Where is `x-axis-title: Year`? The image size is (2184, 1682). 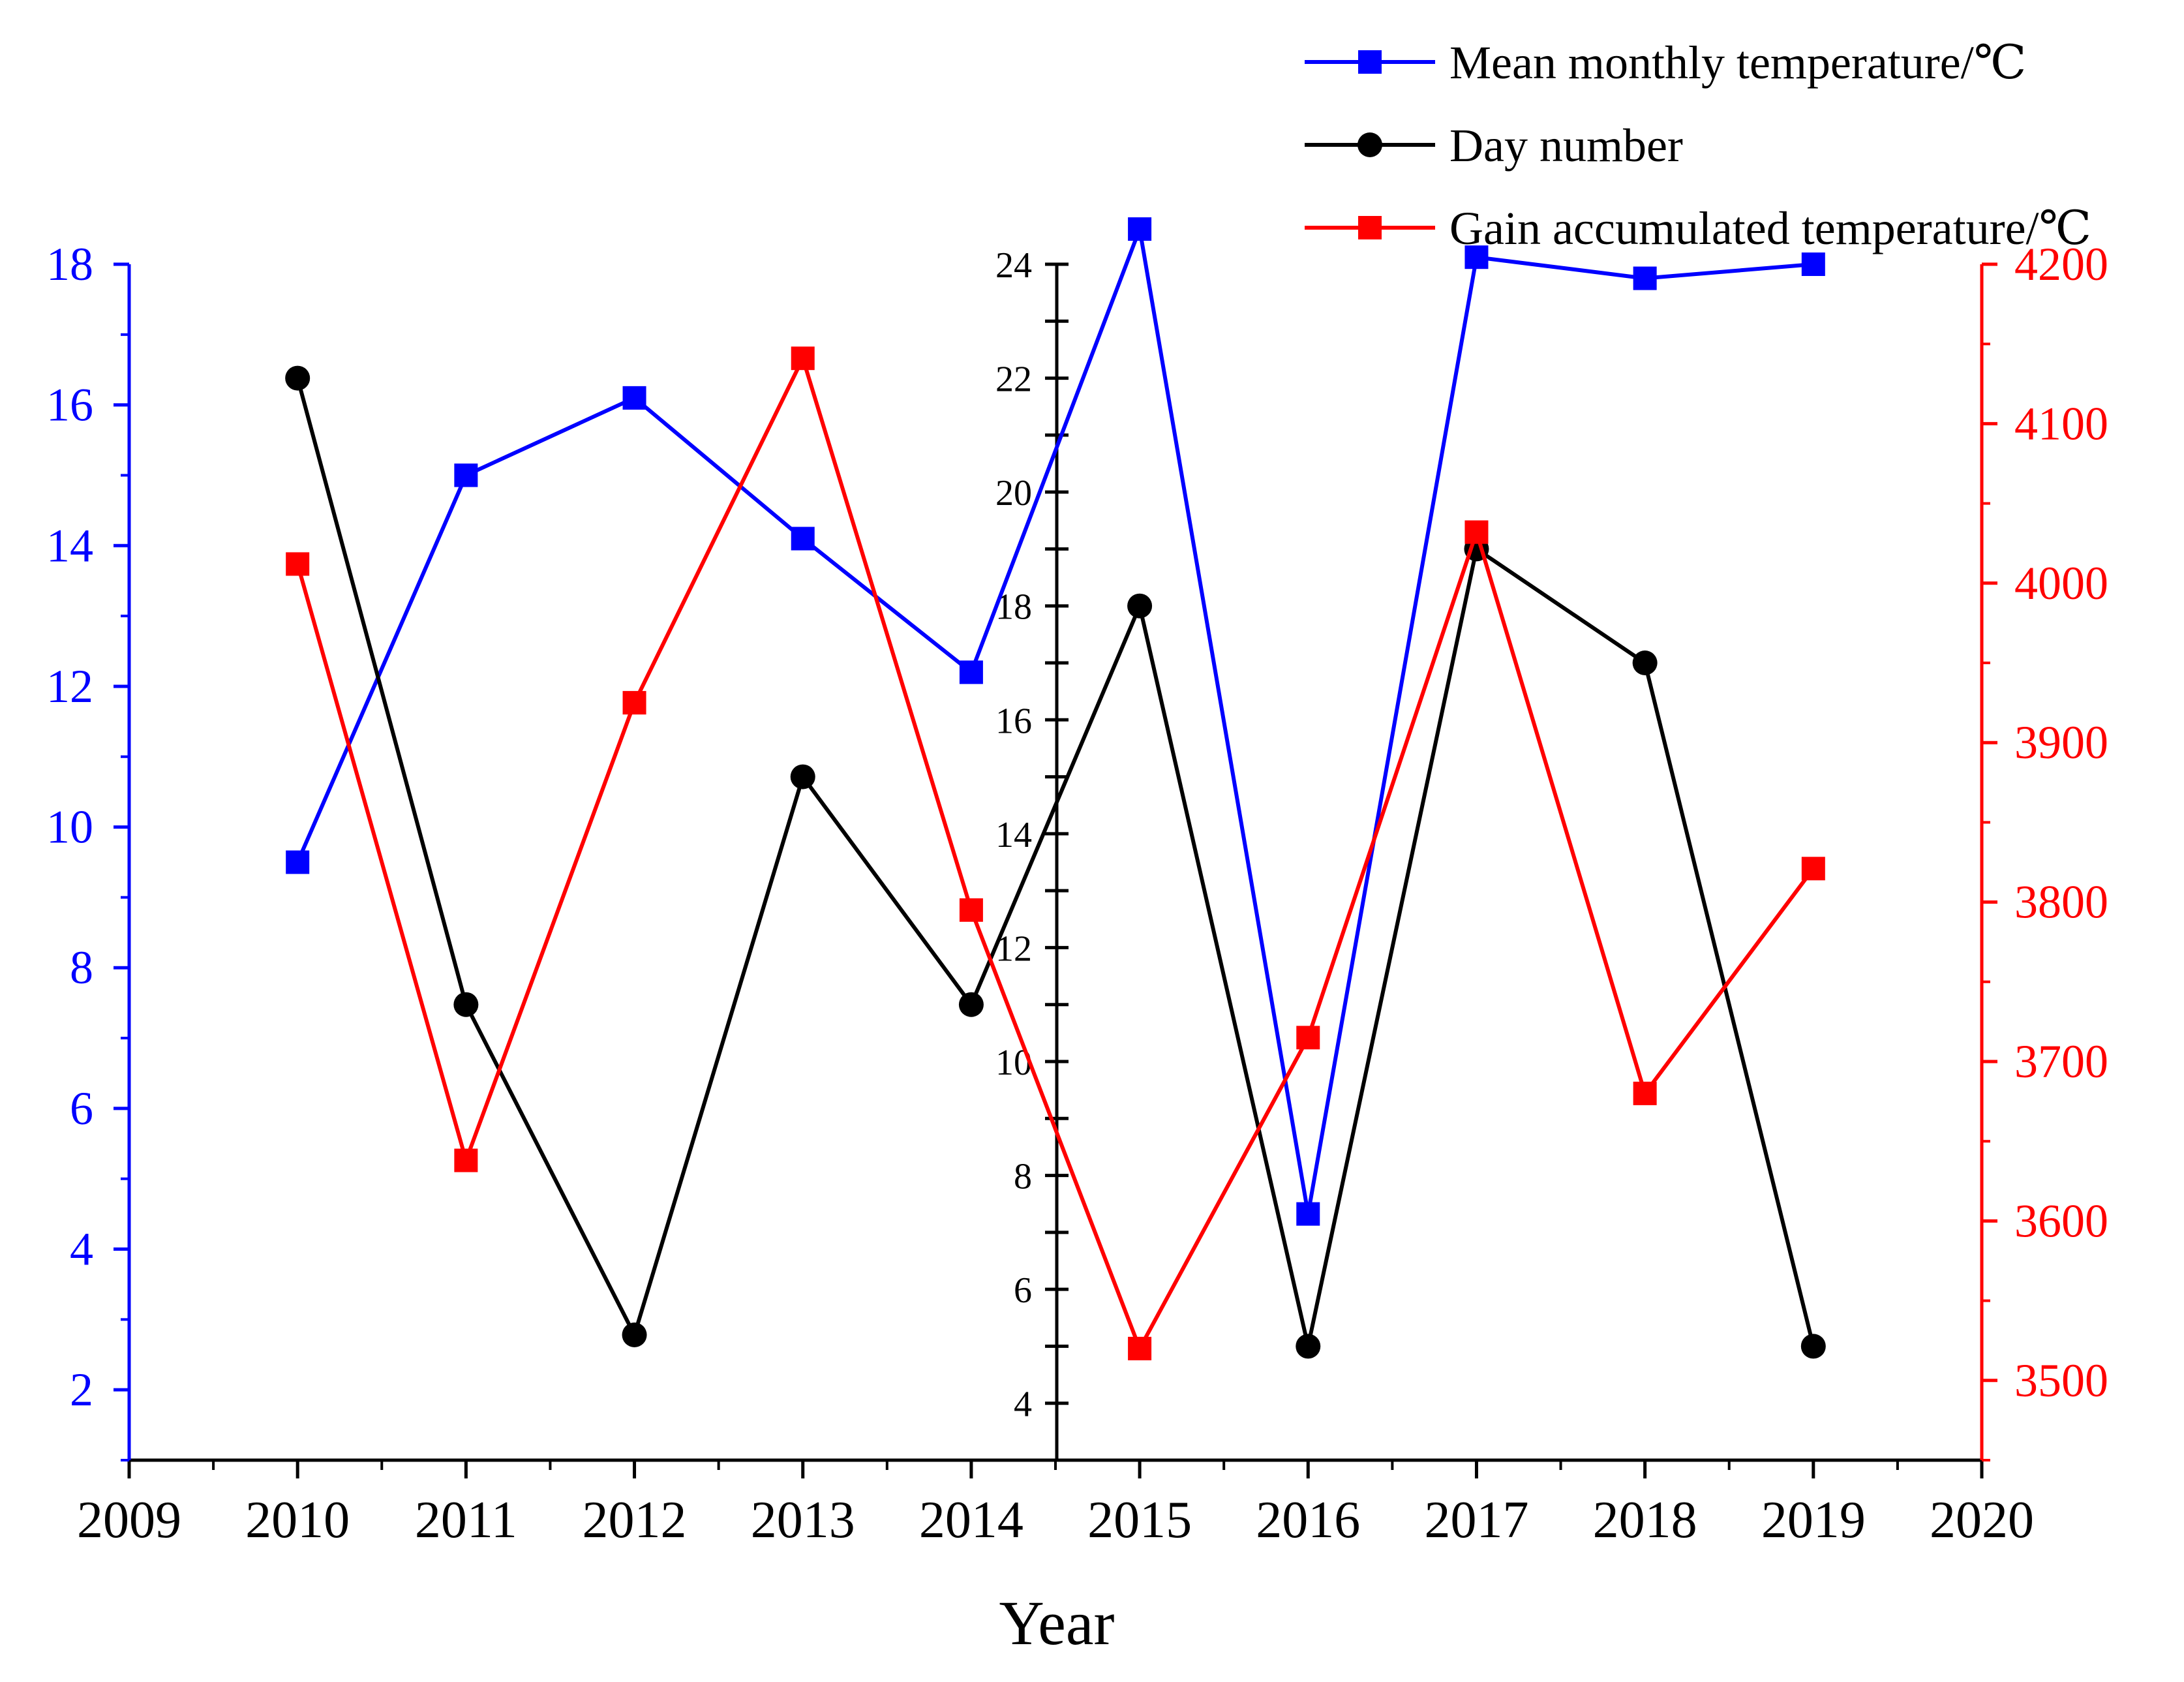 x-axis-title: Year is located at coordinates (1057, 1623).